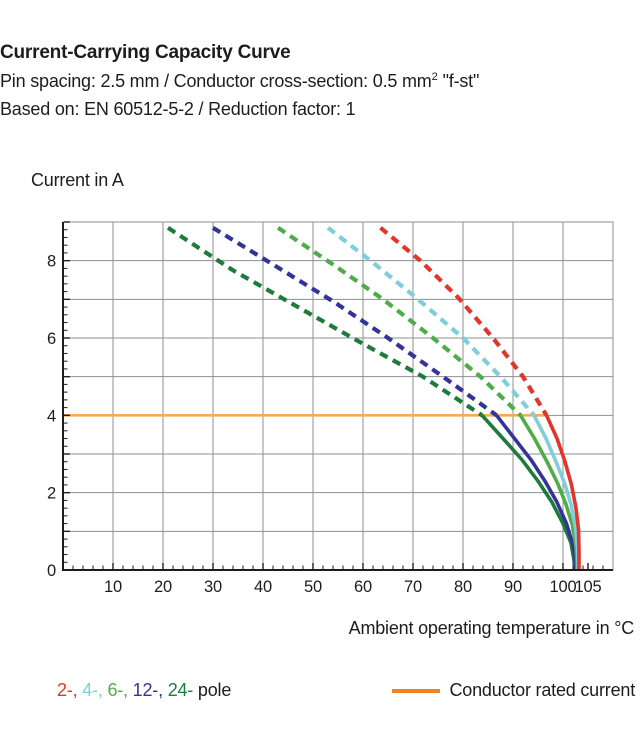  Describe the element at coordinates (92, 690) in the screenshot. I see `legend-pole-4: 4-,` at that location.